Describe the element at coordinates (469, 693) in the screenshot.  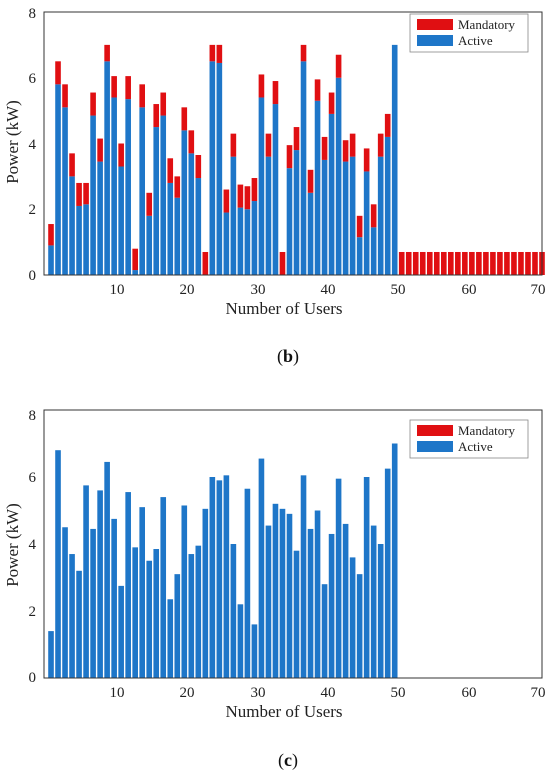
I see `x-tick-label: 60` at that location.